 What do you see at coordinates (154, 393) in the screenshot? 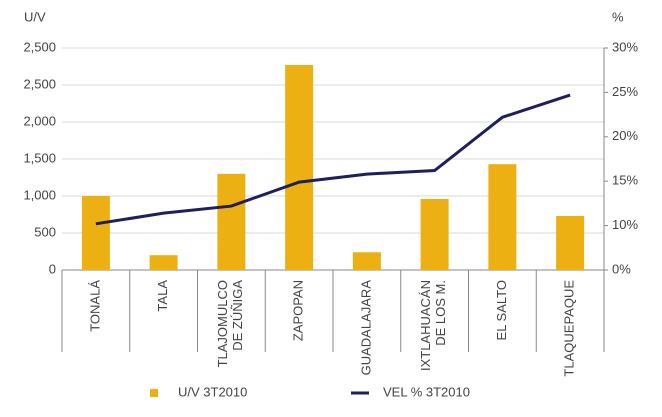
I see `legend-swatch` at bounding box center [154, 393].